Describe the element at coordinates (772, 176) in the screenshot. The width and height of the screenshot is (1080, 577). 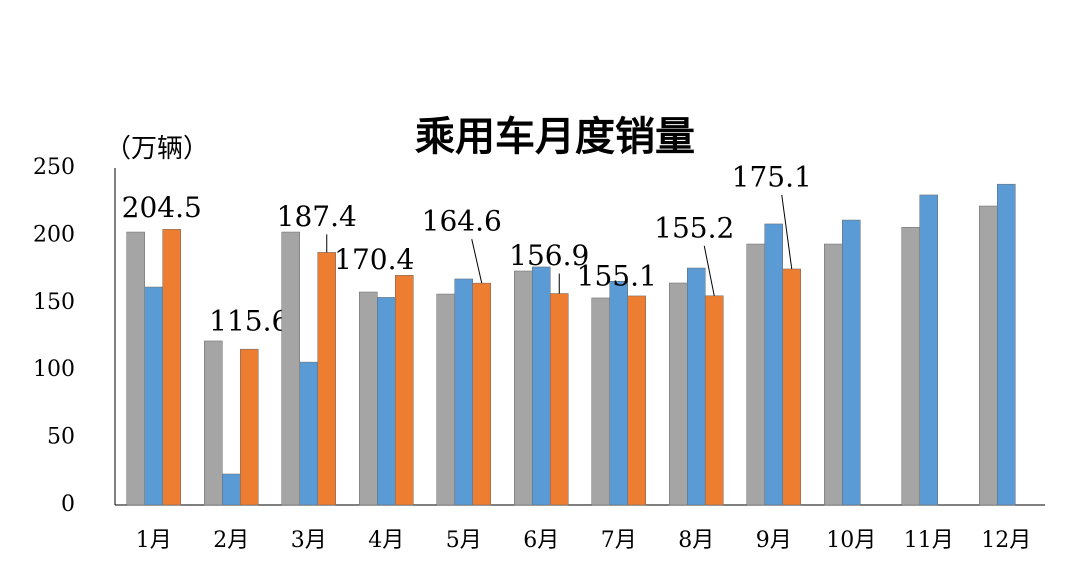
I see `value-label: 175.1` at that location.